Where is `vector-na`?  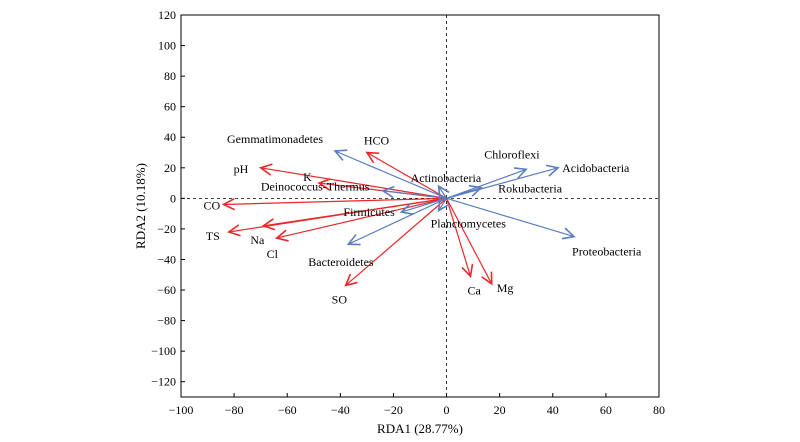
vector-na is located at coordinates (354, 214).